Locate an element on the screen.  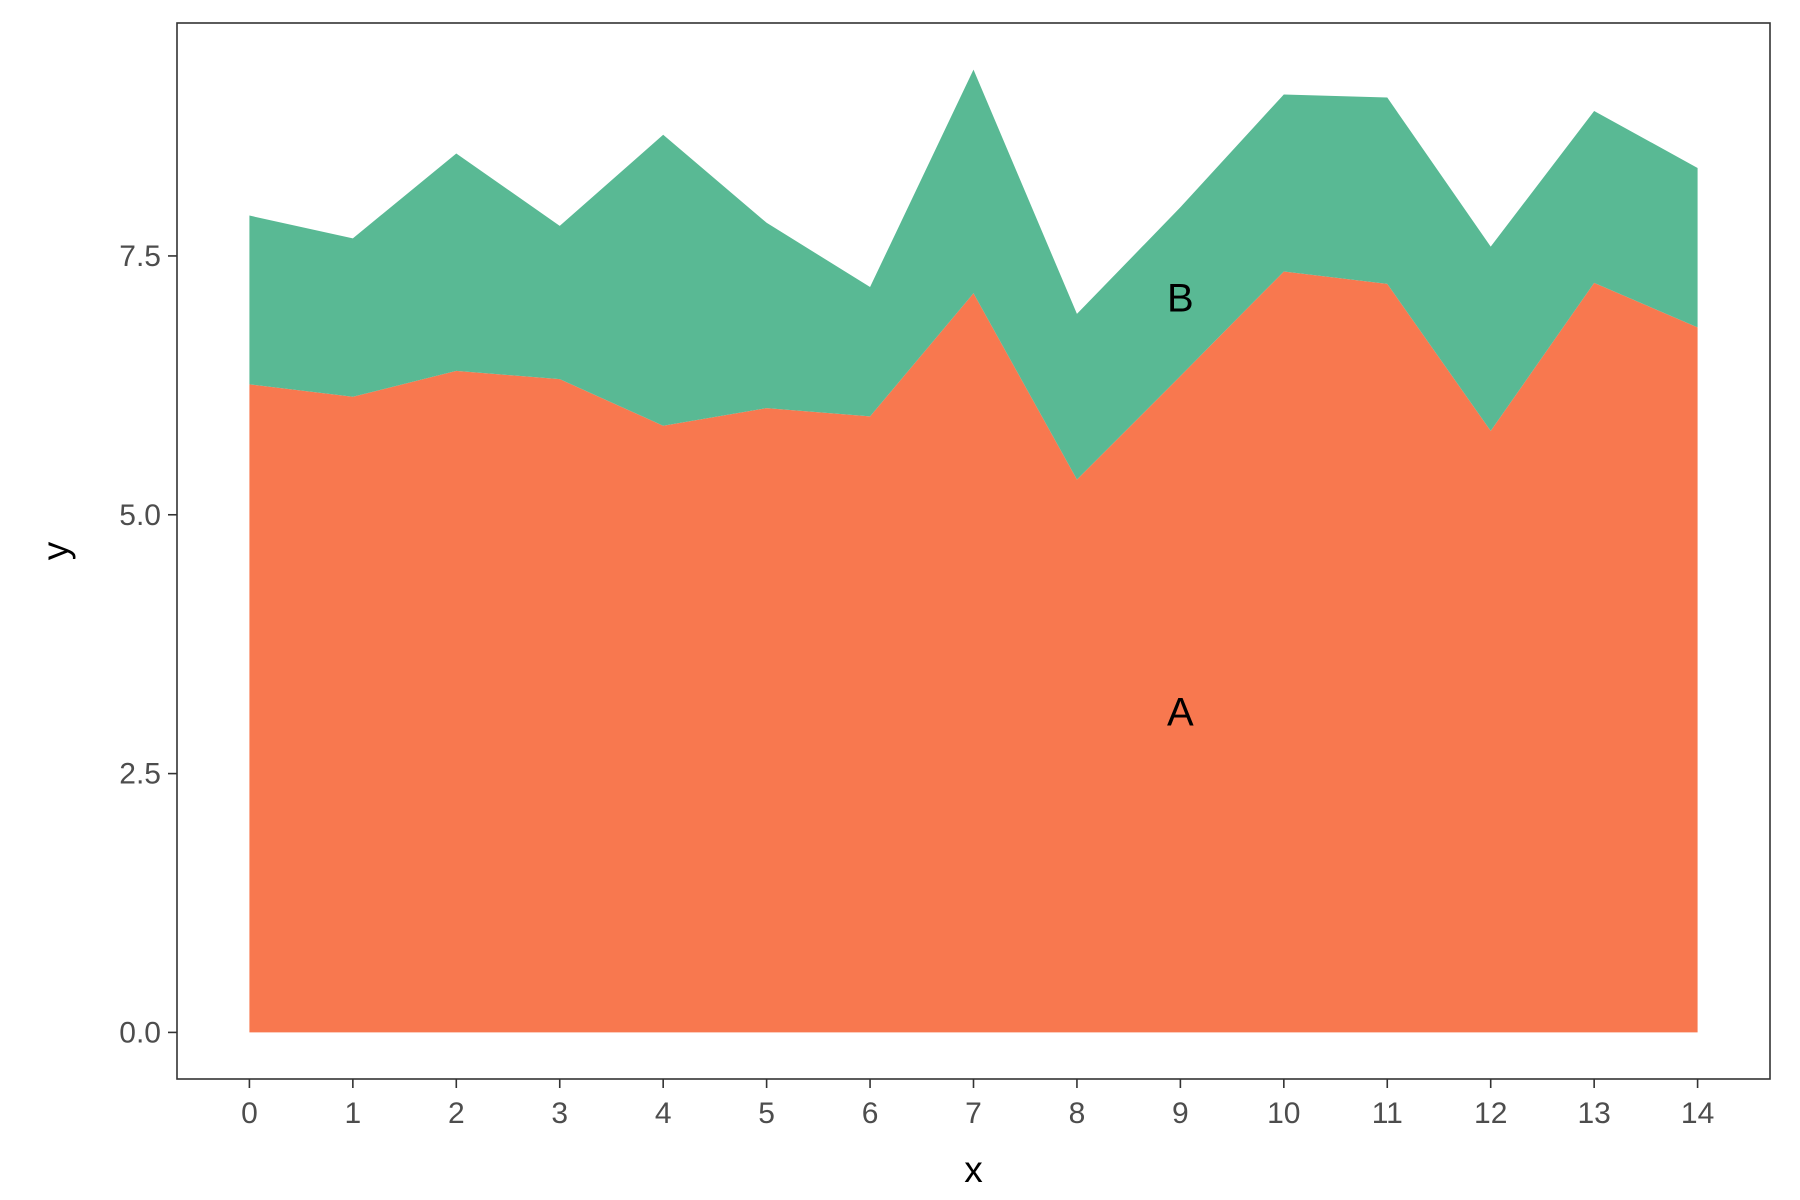
x-tick-label: 7 is located at coordinates (973, 1113).